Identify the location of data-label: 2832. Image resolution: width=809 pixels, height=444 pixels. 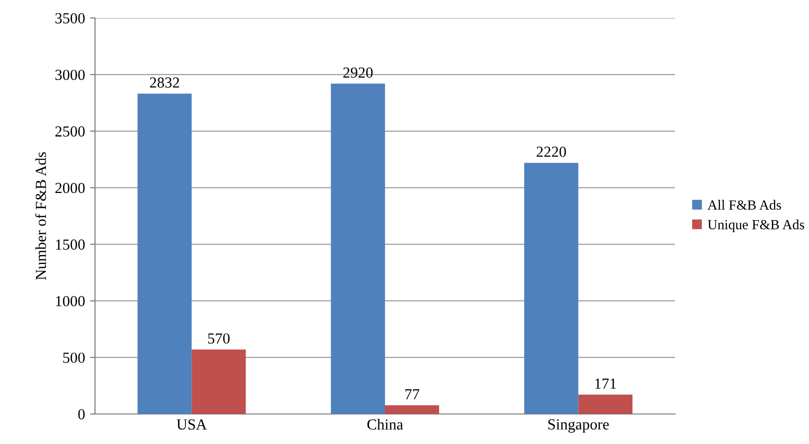
(165, 82).